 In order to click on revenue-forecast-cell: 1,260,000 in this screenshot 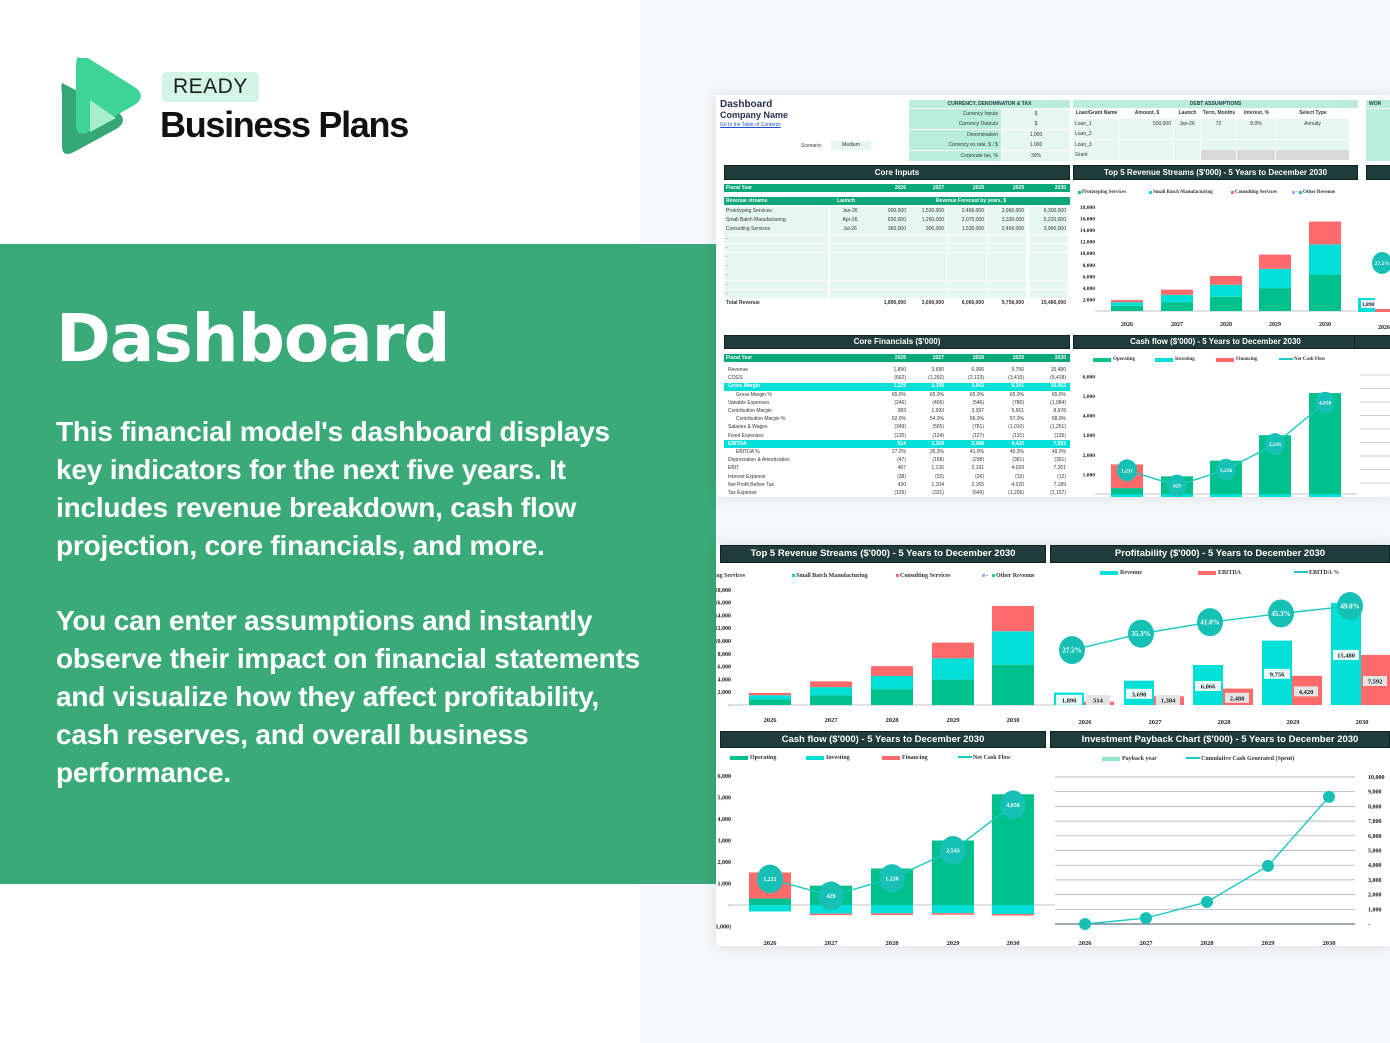, I will do `click(926, 220)`.